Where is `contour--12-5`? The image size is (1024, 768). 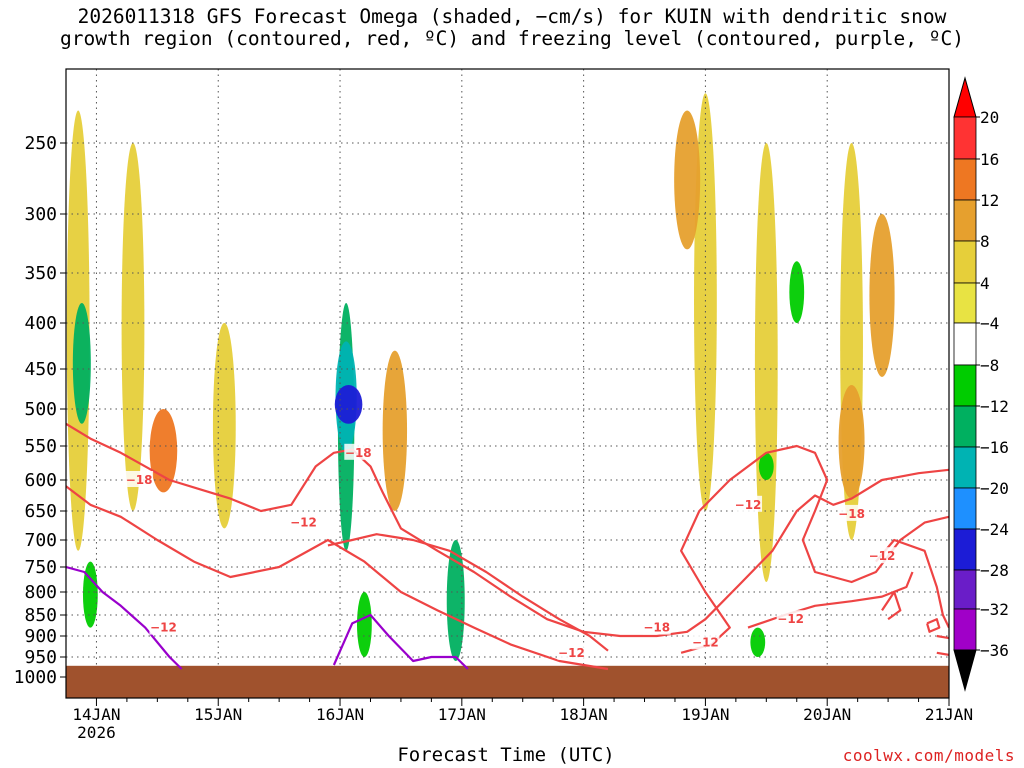
contour--12-5 is located at coordinates (933, 625).